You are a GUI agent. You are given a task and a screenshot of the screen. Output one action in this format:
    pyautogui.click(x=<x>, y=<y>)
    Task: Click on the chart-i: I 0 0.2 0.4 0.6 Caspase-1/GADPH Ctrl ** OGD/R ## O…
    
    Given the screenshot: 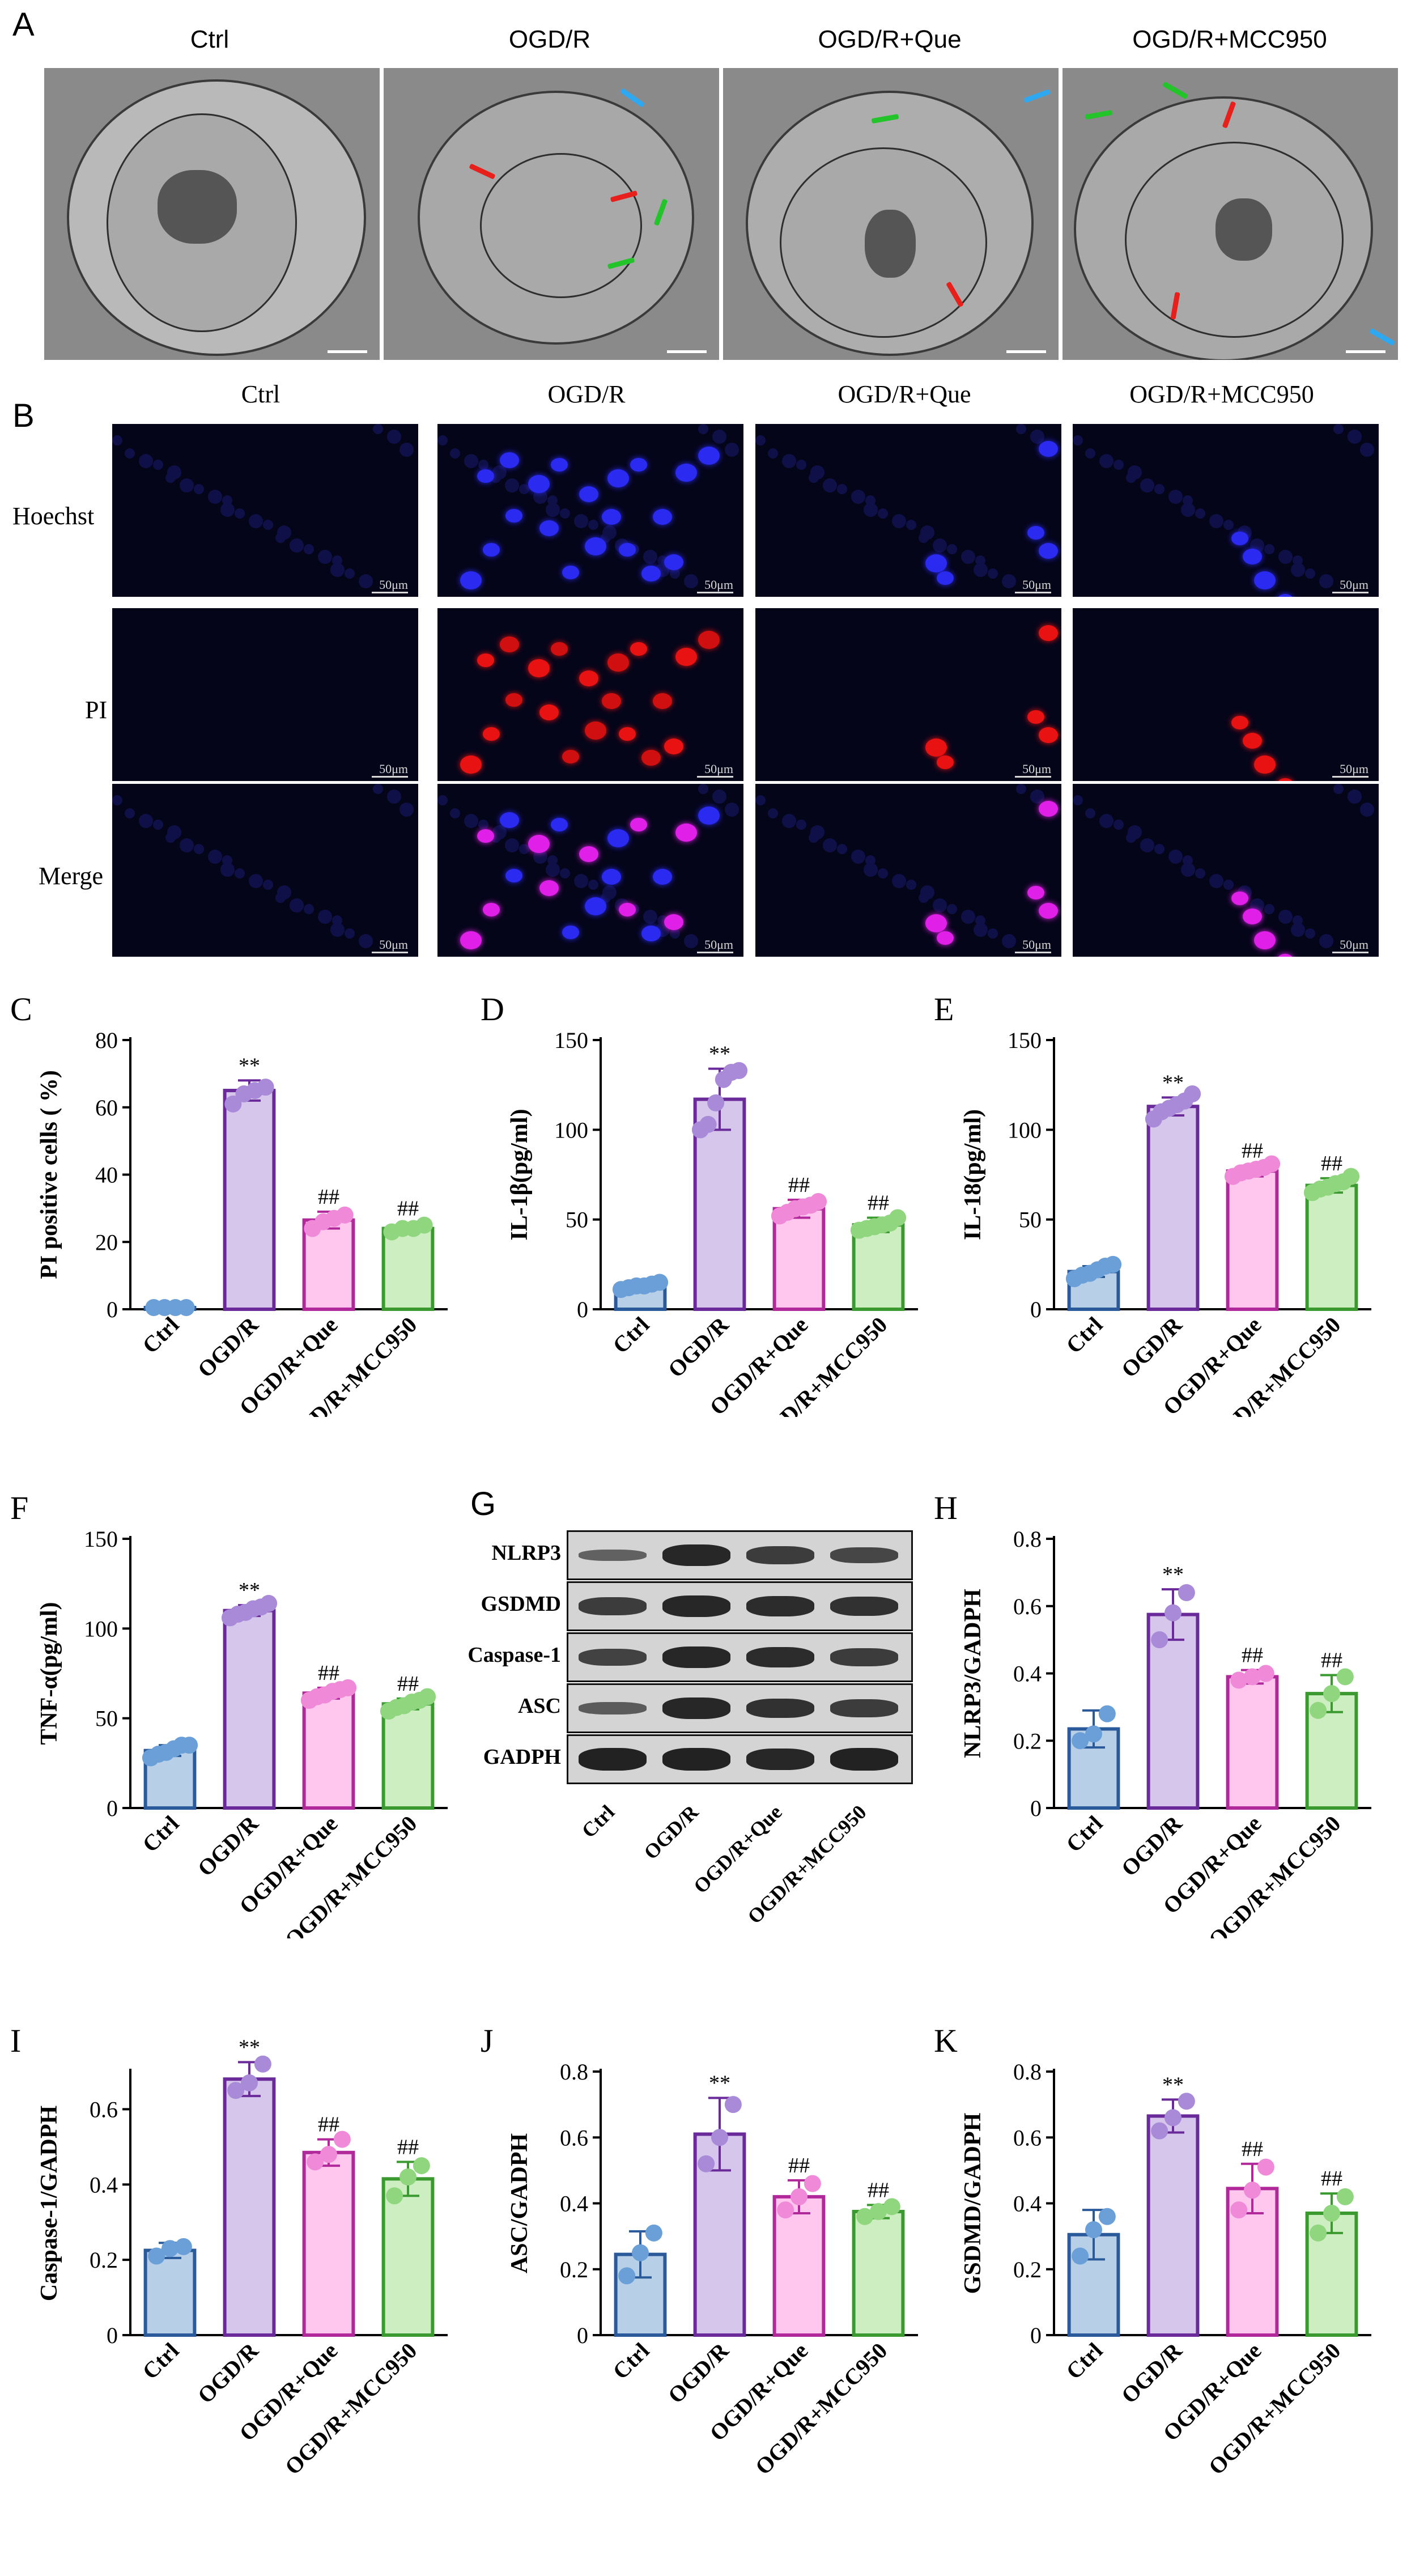 What is the action you would take?
    pyautogui.click(x=229, y=2251)
    